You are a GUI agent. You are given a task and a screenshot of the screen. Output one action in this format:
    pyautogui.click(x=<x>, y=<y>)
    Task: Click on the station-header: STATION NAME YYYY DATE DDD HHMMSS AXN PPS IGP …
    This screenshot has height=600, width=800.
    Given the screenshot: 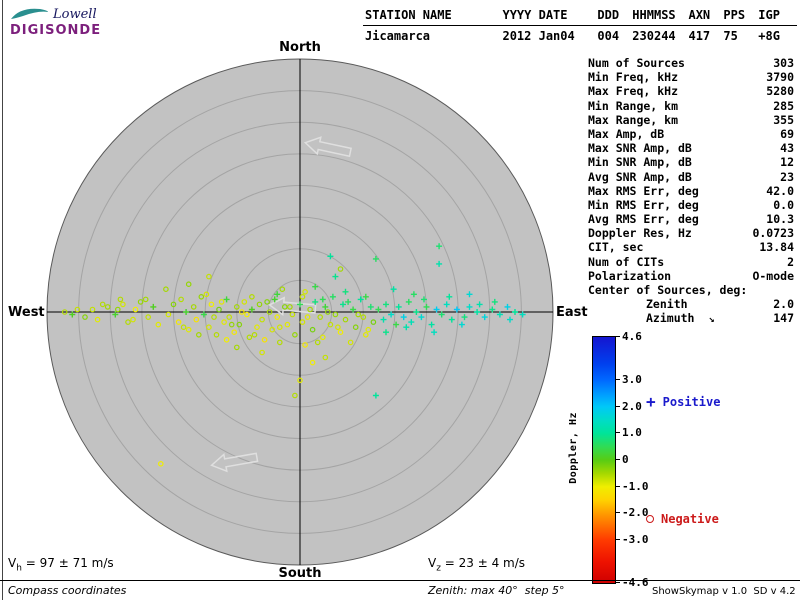 What is the action you would take?
    pyautogui.click(x=580, y=25)
    